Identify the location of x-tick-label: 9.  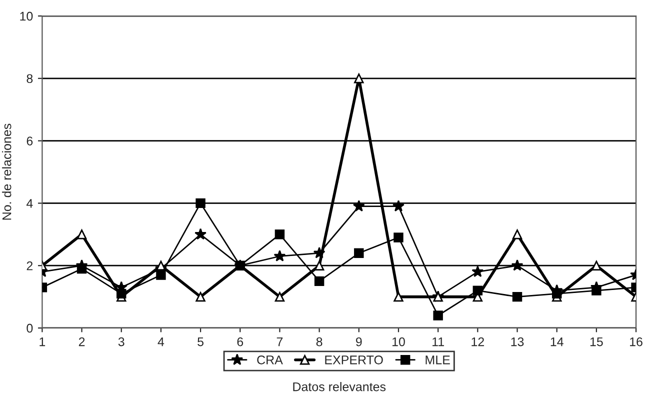
(359, 341).